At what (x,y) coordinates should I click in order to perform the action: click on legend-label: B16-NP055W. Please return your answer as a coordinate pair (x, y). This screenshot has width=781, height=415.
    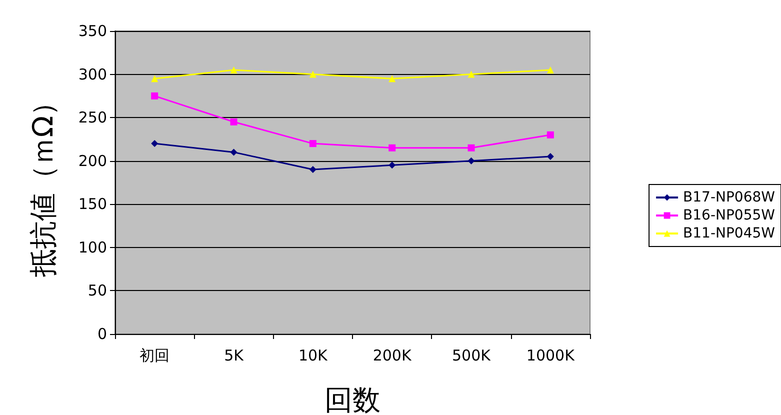
    Looking at the image, I should click on (729, 216).